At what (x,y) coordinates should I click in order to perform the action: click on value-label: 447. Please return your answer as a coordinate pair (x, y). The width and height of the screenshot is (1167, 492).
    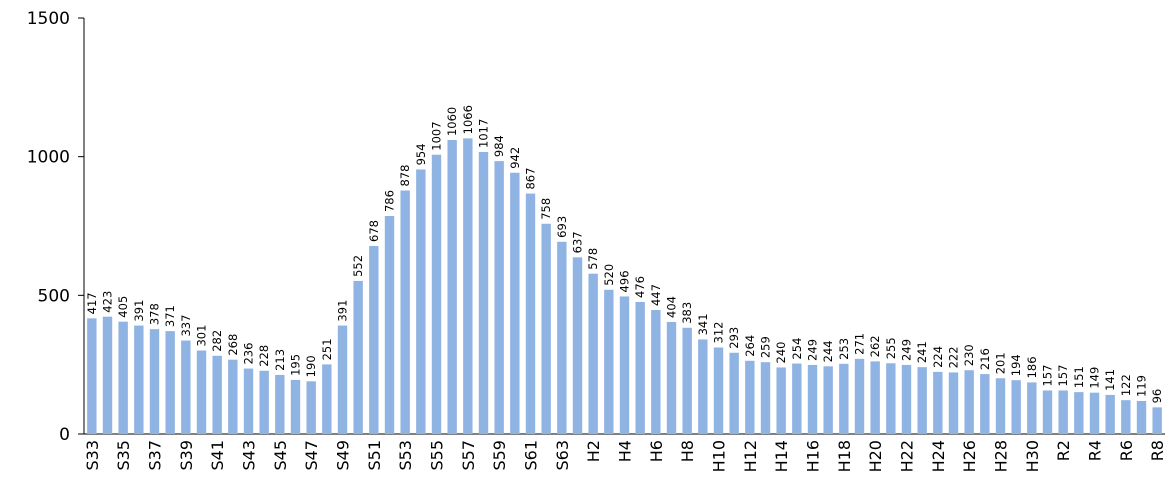
    Looking at the image, I should click on (656, 295).